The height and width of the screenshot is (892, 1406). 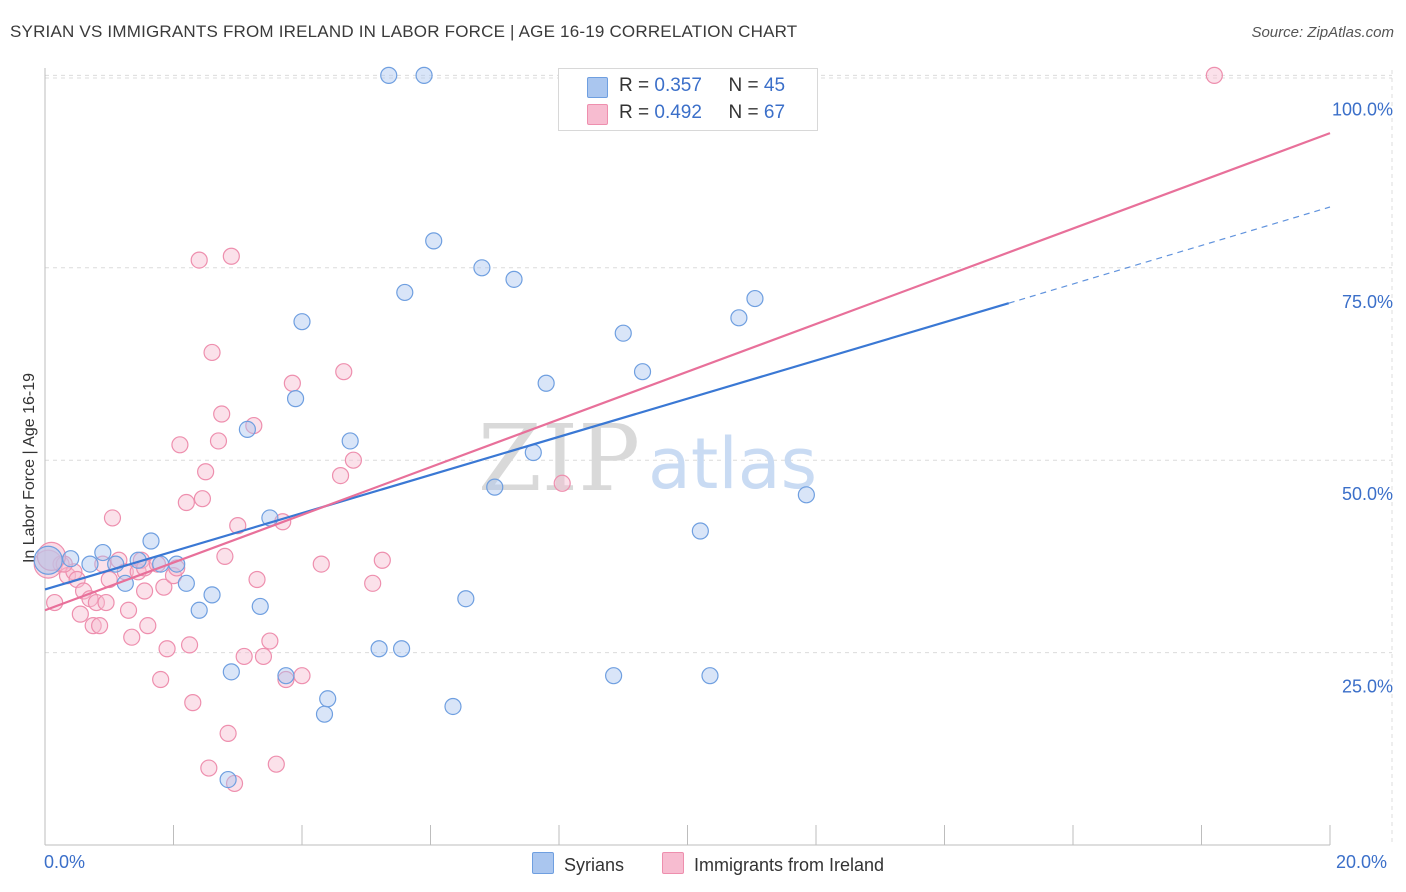 What do you see at coordinates (594, 865) in the screenshot?
I see `legend-label-syrians: Syrians` at bounding box center [594, 865].